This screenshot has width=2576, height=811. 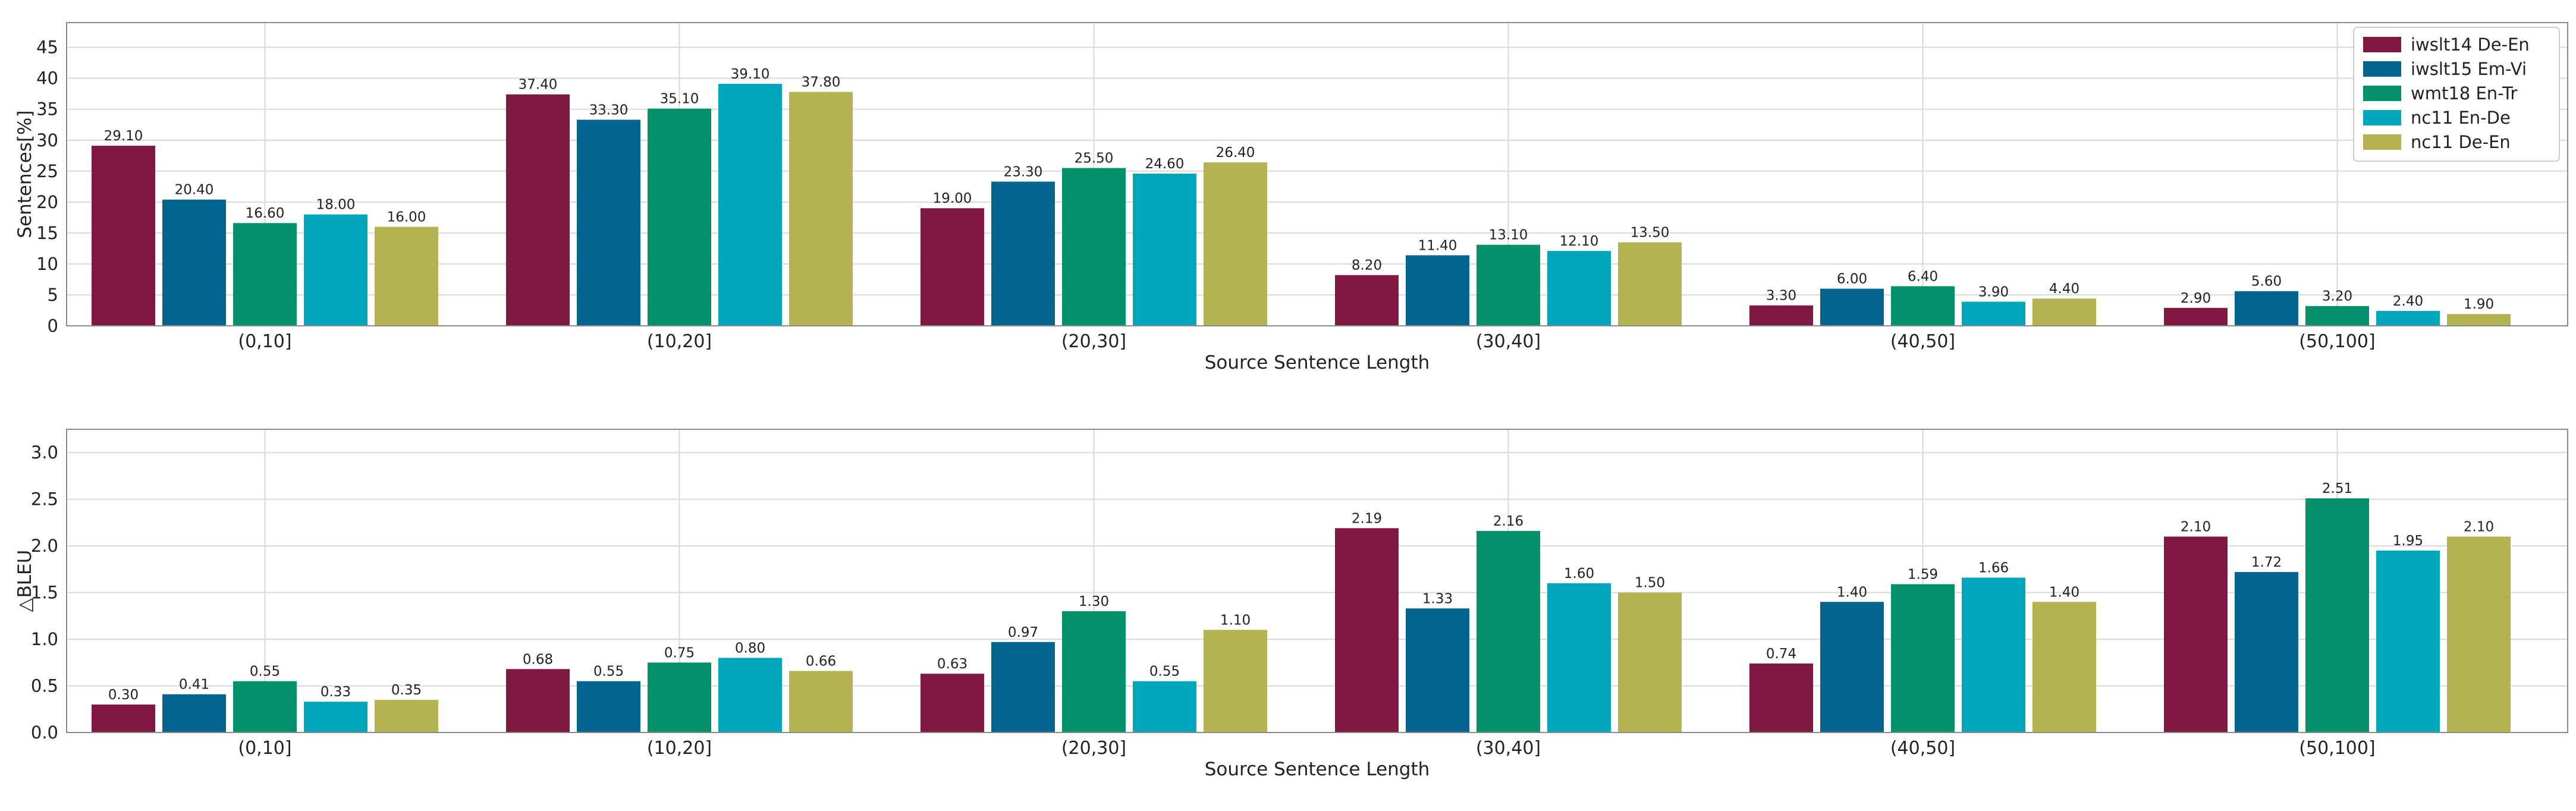 I want to click on bar-value-label: 1.50, so click(x=1650, y=584).